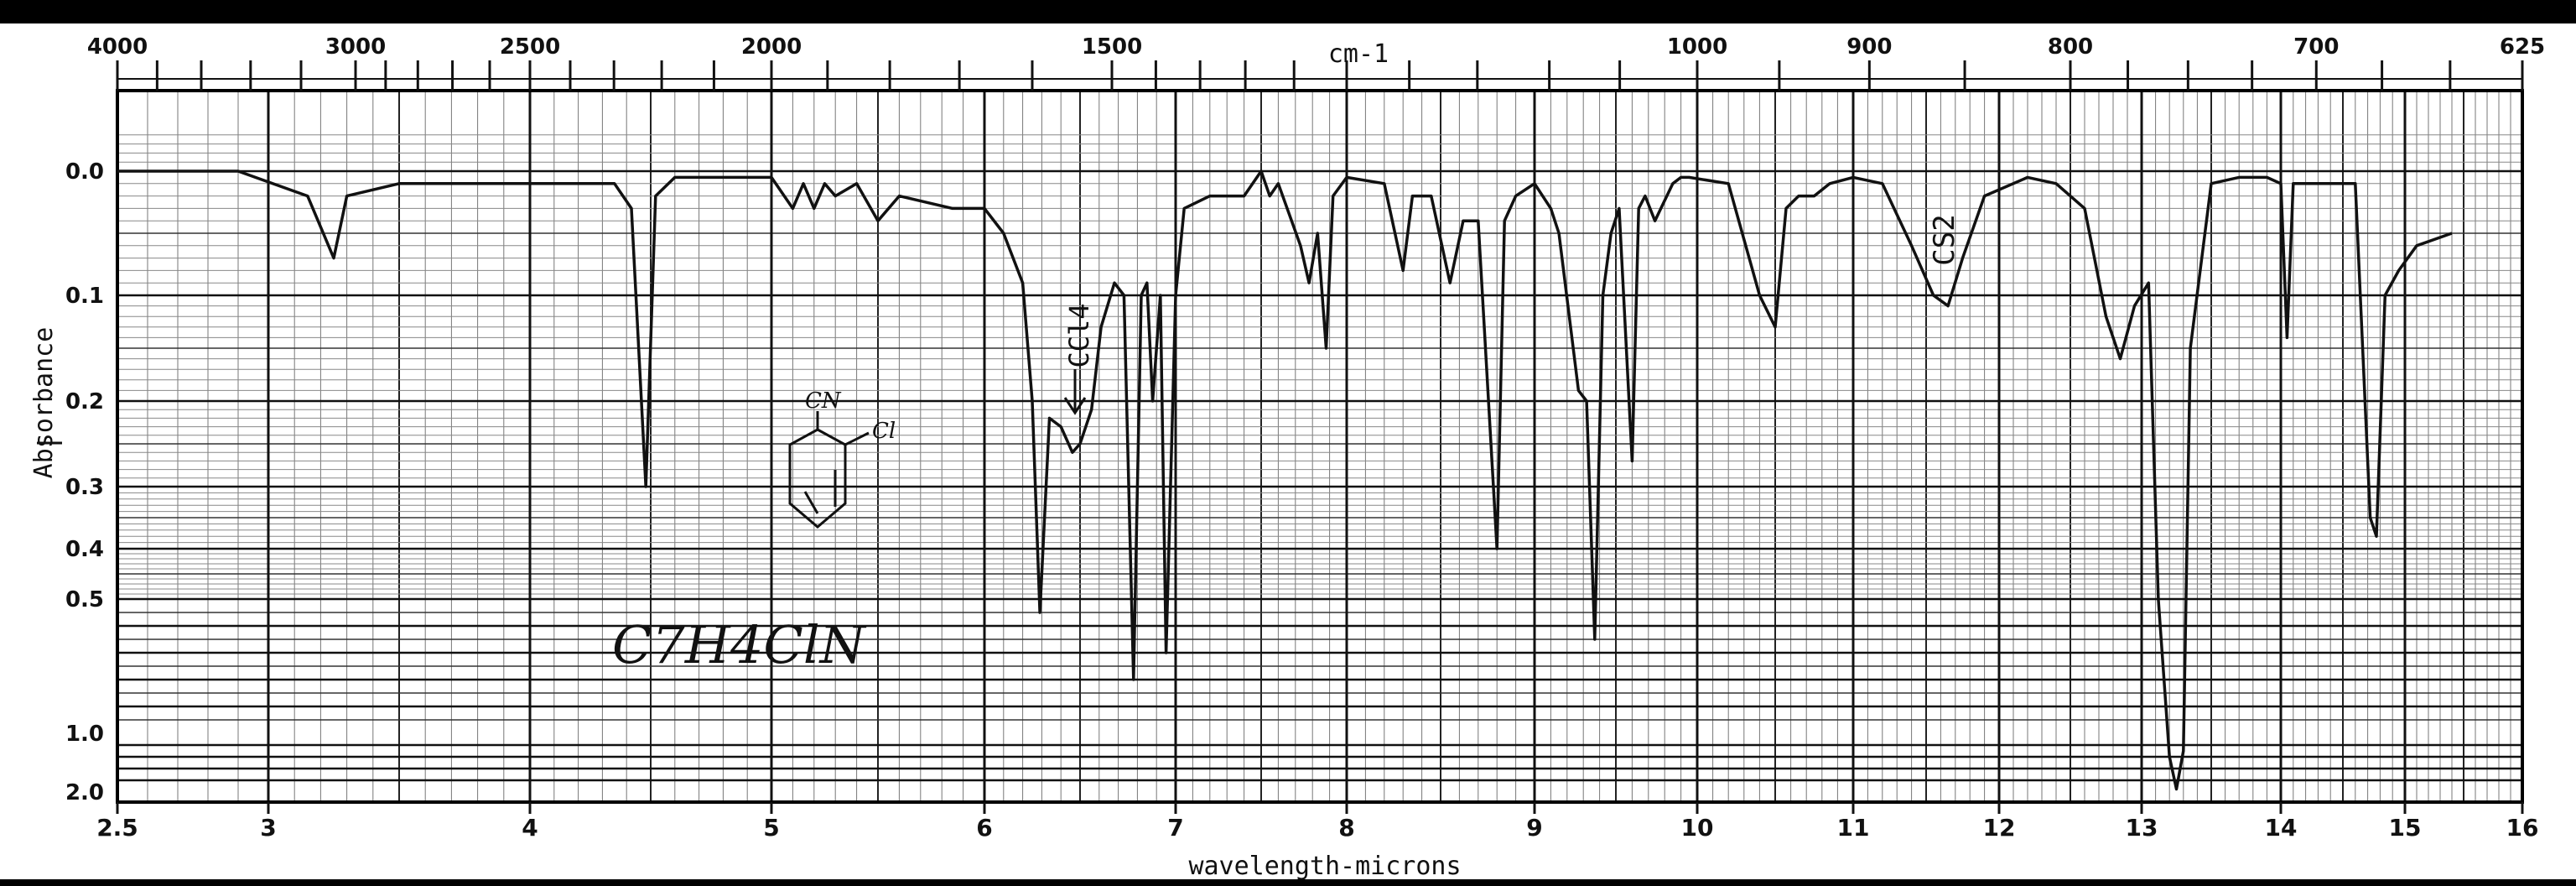 The image size is (2576, 886). What do you see at coordinates (84, 487) in the screenshot?
I see `absorbance-tick-label: 0.3` at bounding box center [84, 487].